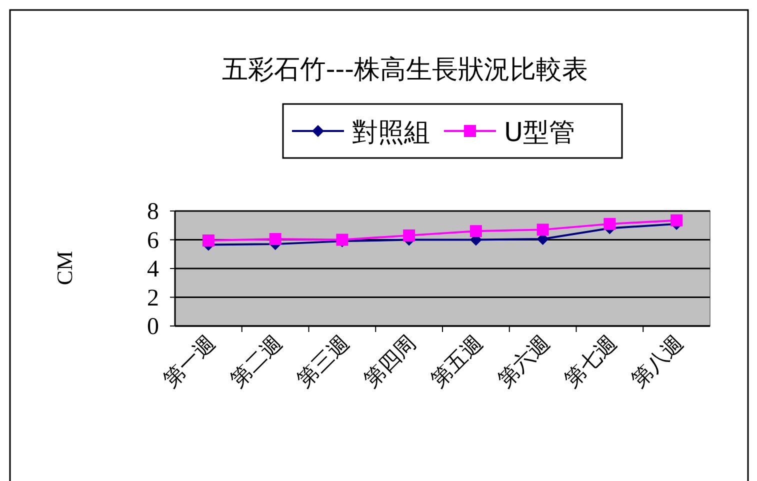 The width and height of the screenshot is (757, 481). What do you see at coordinates (153, 212) in the screenshot?
I see `y-tick-label: 8` at bounding box center [153, 212].